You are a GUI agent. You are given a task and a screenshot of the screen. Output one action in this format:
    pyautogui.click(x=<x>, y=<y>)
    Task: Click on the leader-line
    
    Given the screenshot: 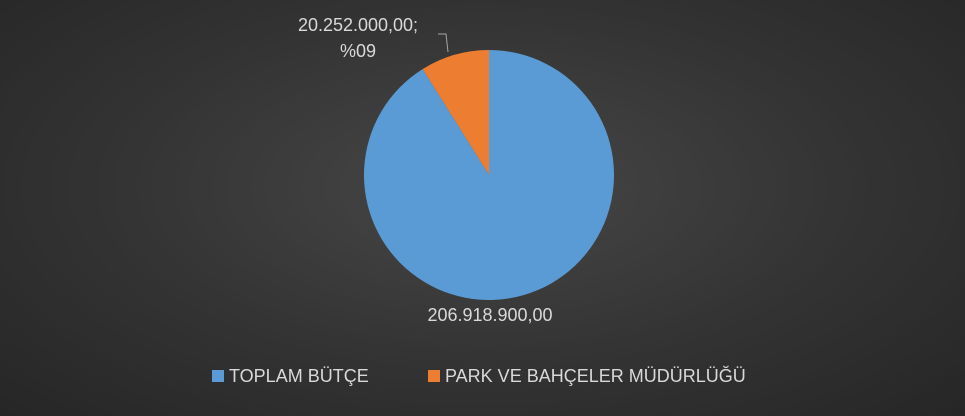 What is the action you would take?
    pyautogui.click(x=443, y=43)
    